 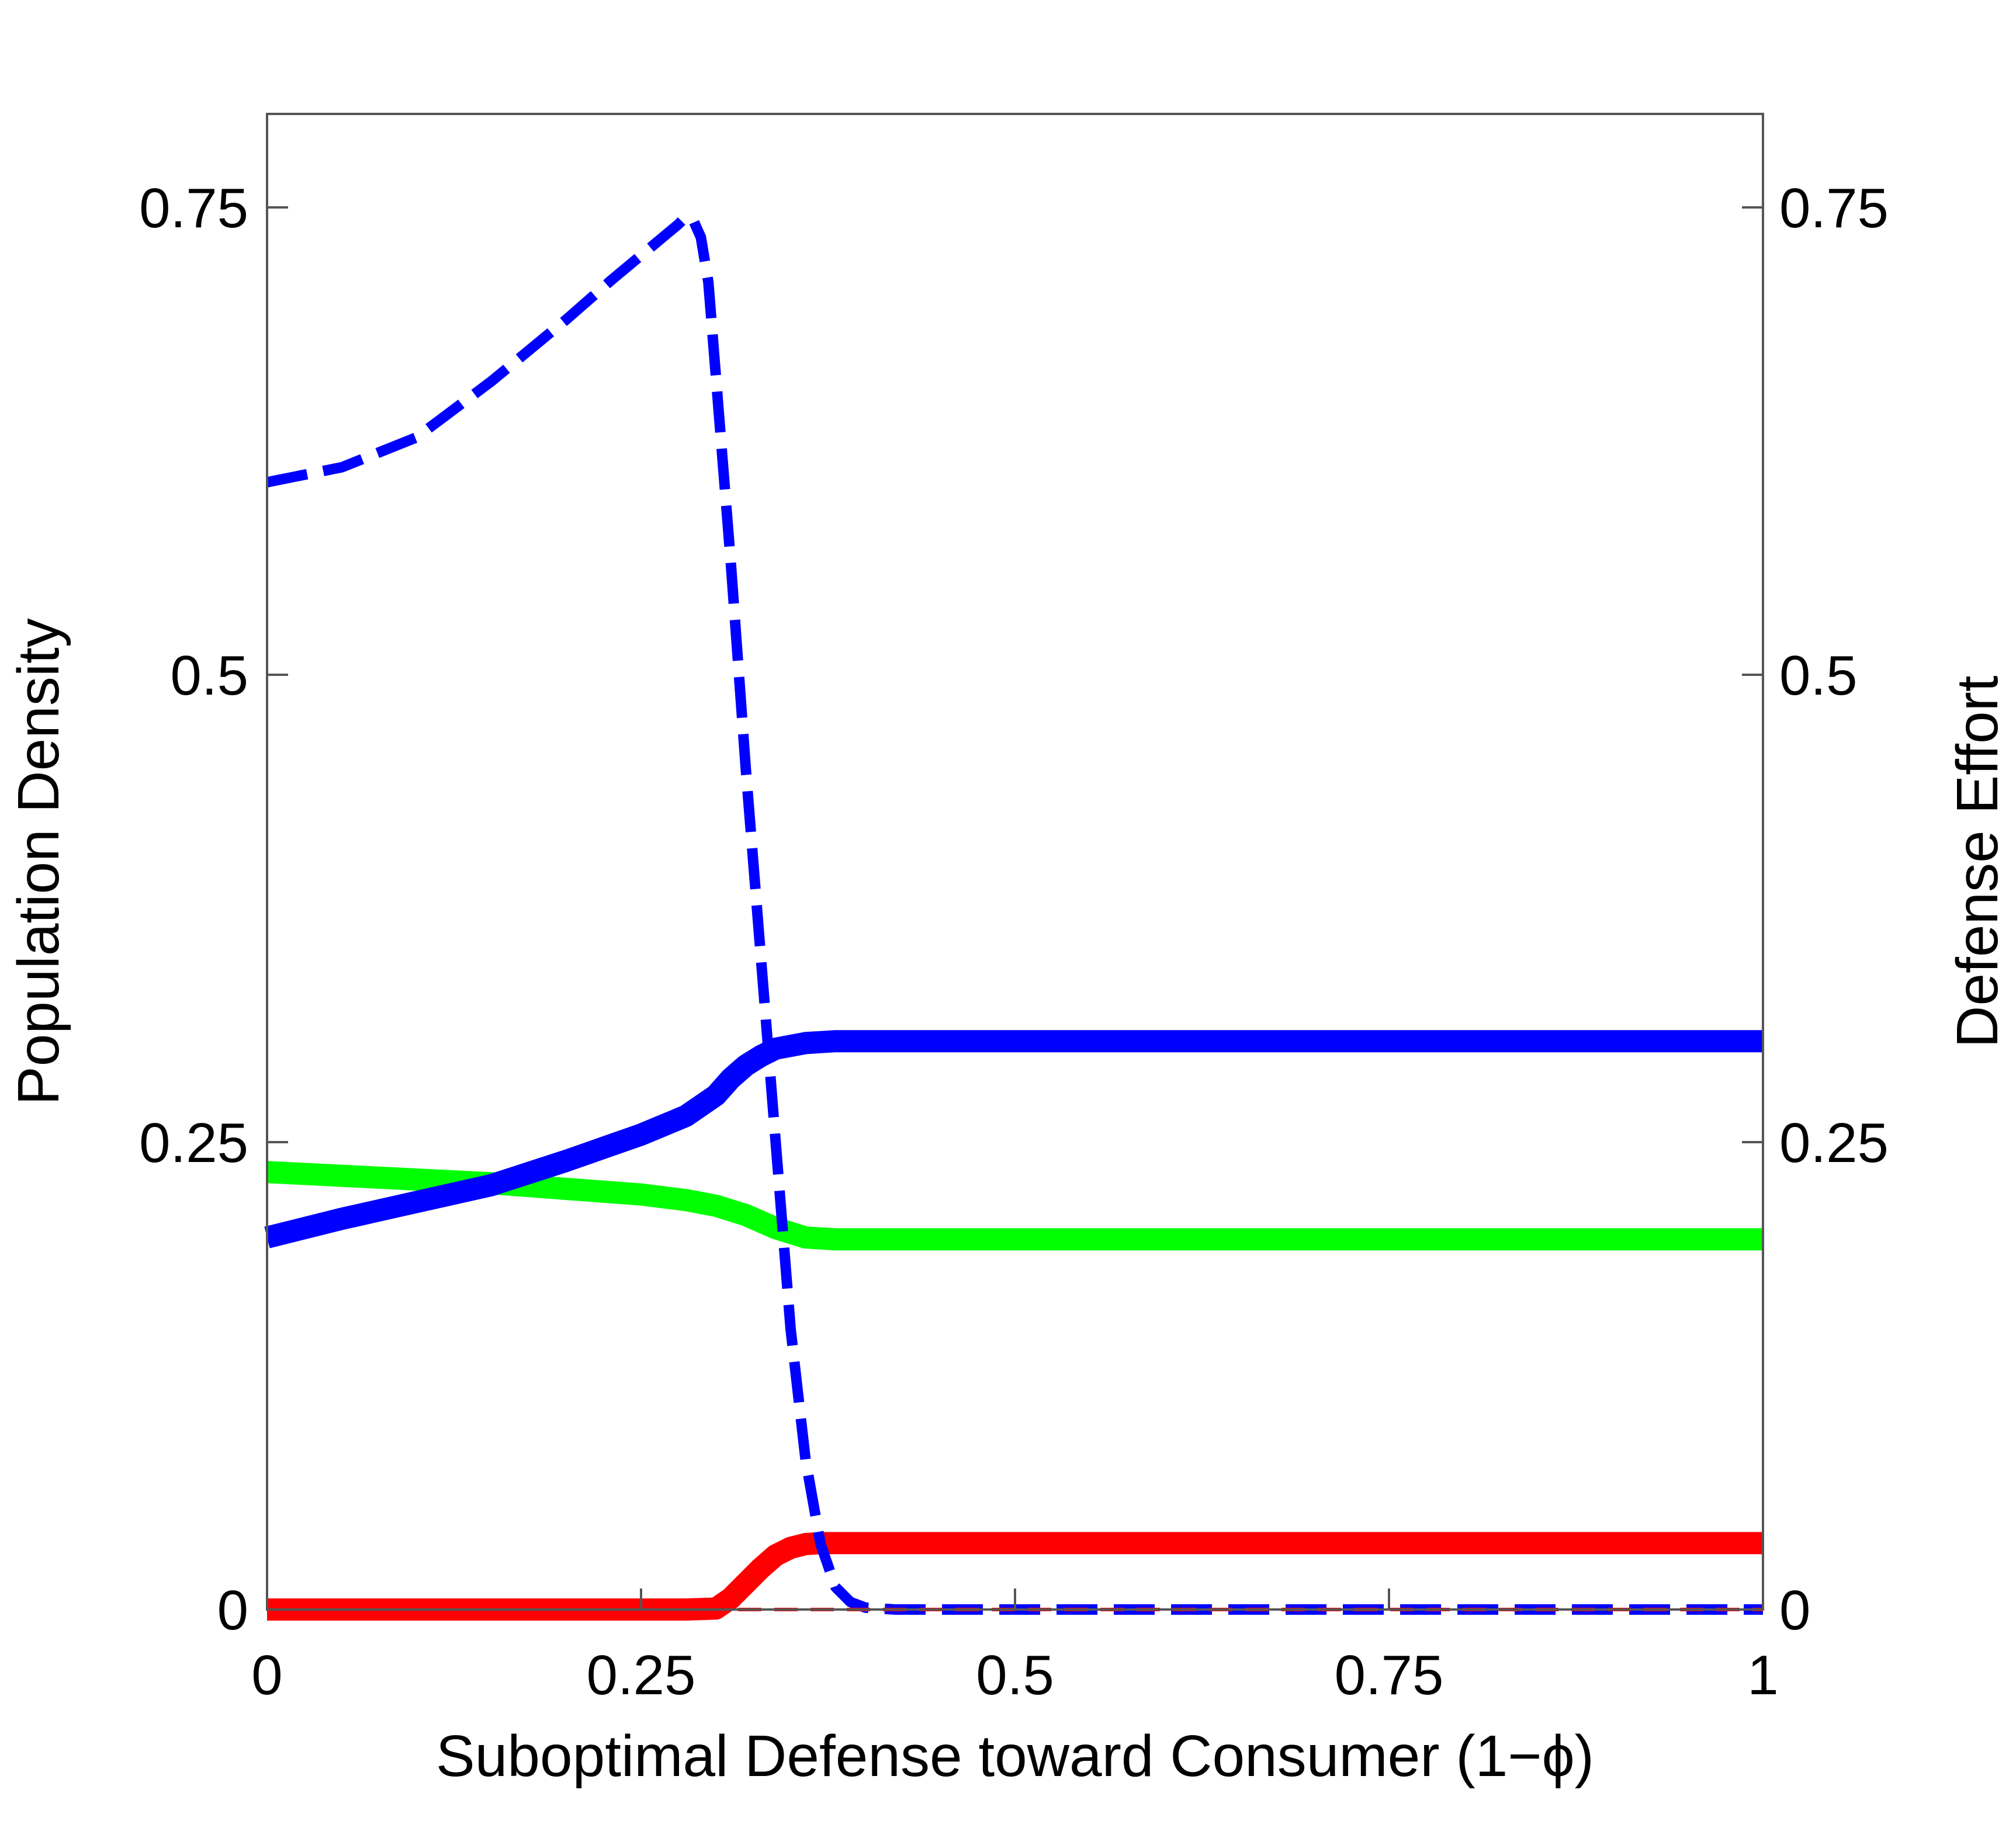 What do you see at coordinates (38, 861) in the screenshot?
I see `y-axis-title-left: Population Density` at bounding box center [38, 861].